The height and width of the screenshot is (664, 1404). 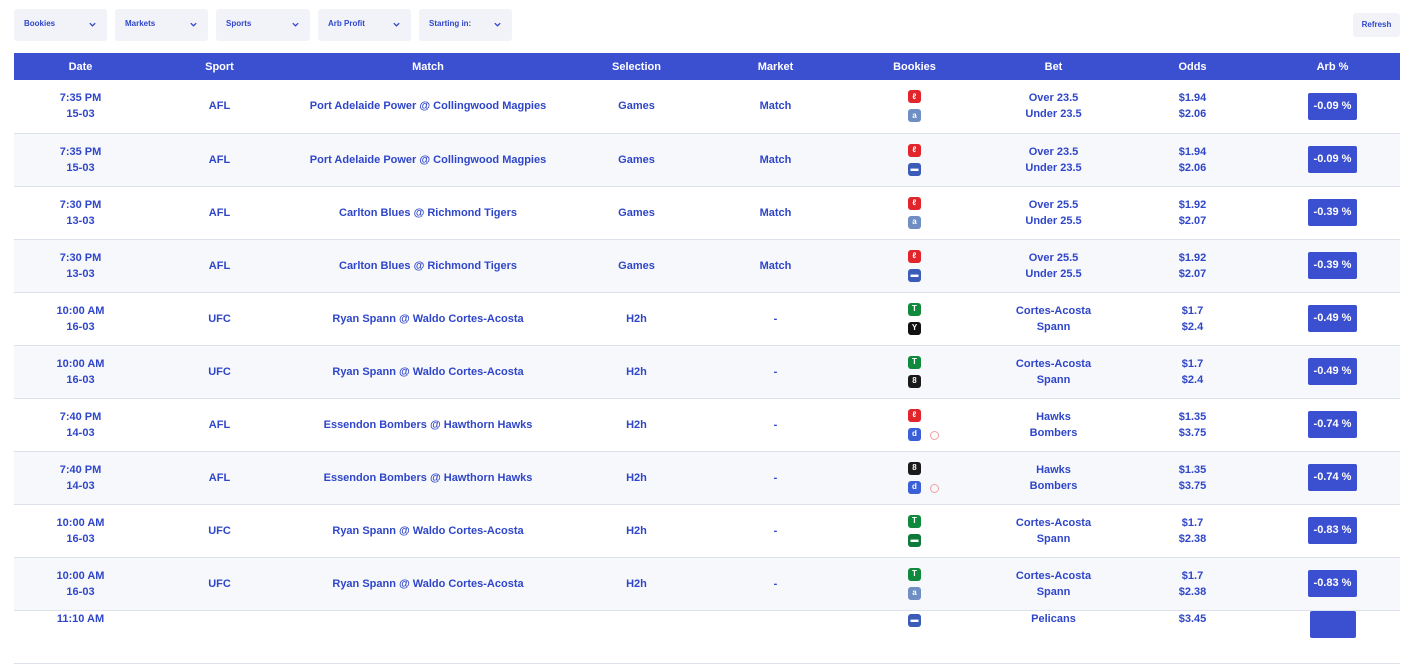 I want to click on market-cell: Match, so click(x=775, y=159).